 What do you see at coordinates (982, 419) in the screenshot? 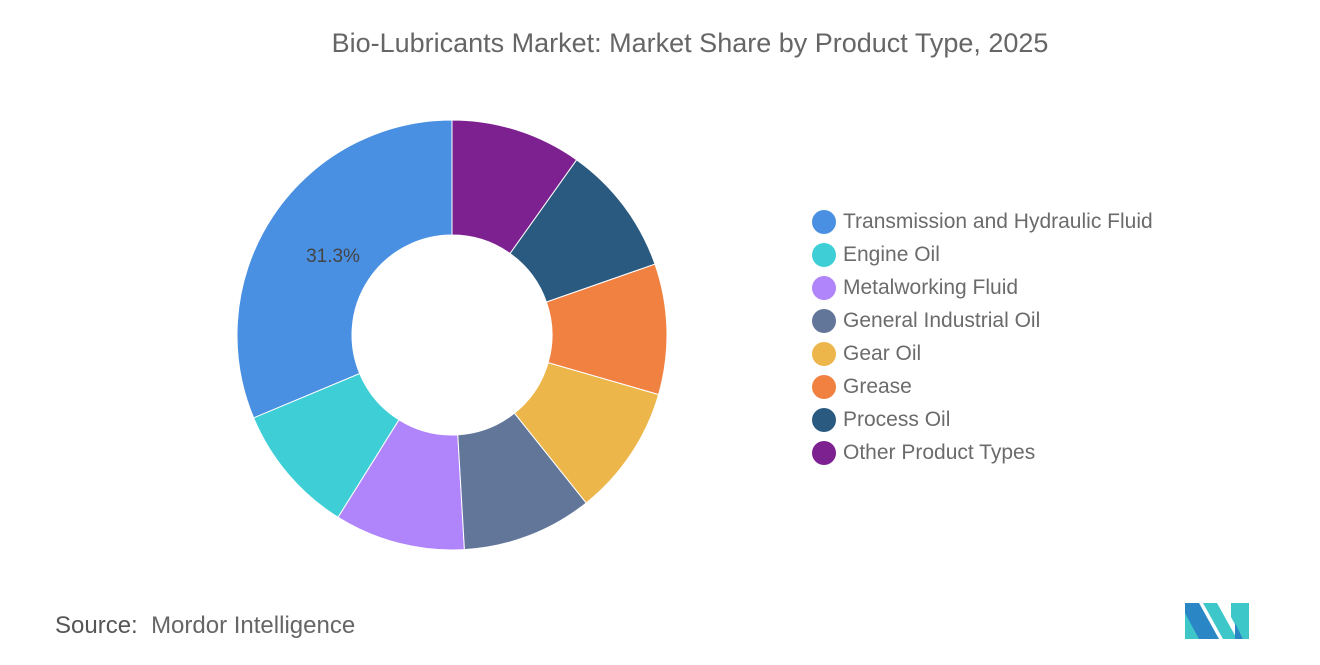
I see `legend-item: Process Oil` at bounding box center [982, 419].